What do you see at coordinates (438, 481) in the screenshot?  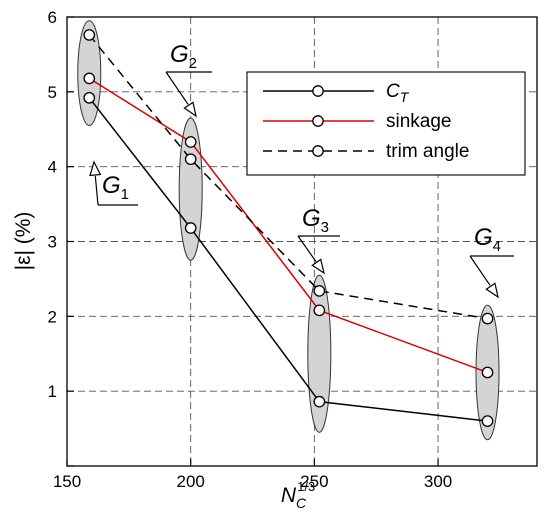 I see `x-tick-label: 300` at bounding box center [438, 481].